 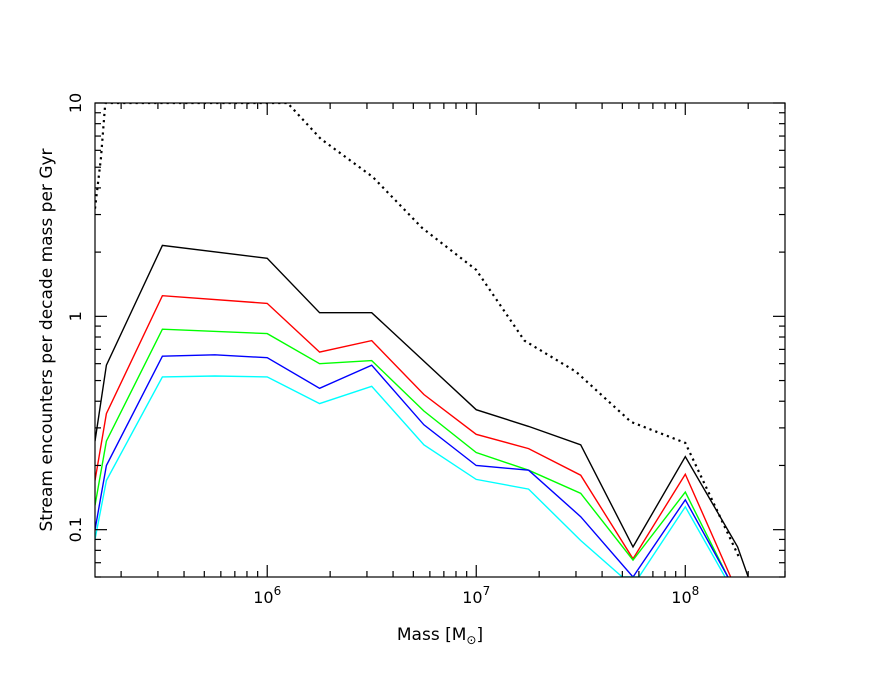 I want to click on y-tick-label: 1, so click(x=75, y=316).